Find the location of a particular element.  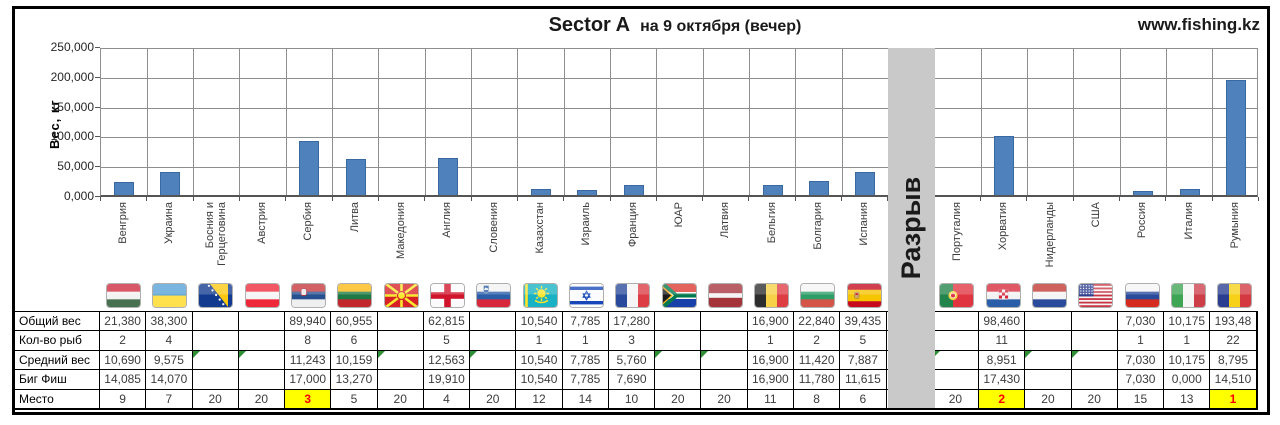

category-label: Бельгия is located at coordinates (772, 241).